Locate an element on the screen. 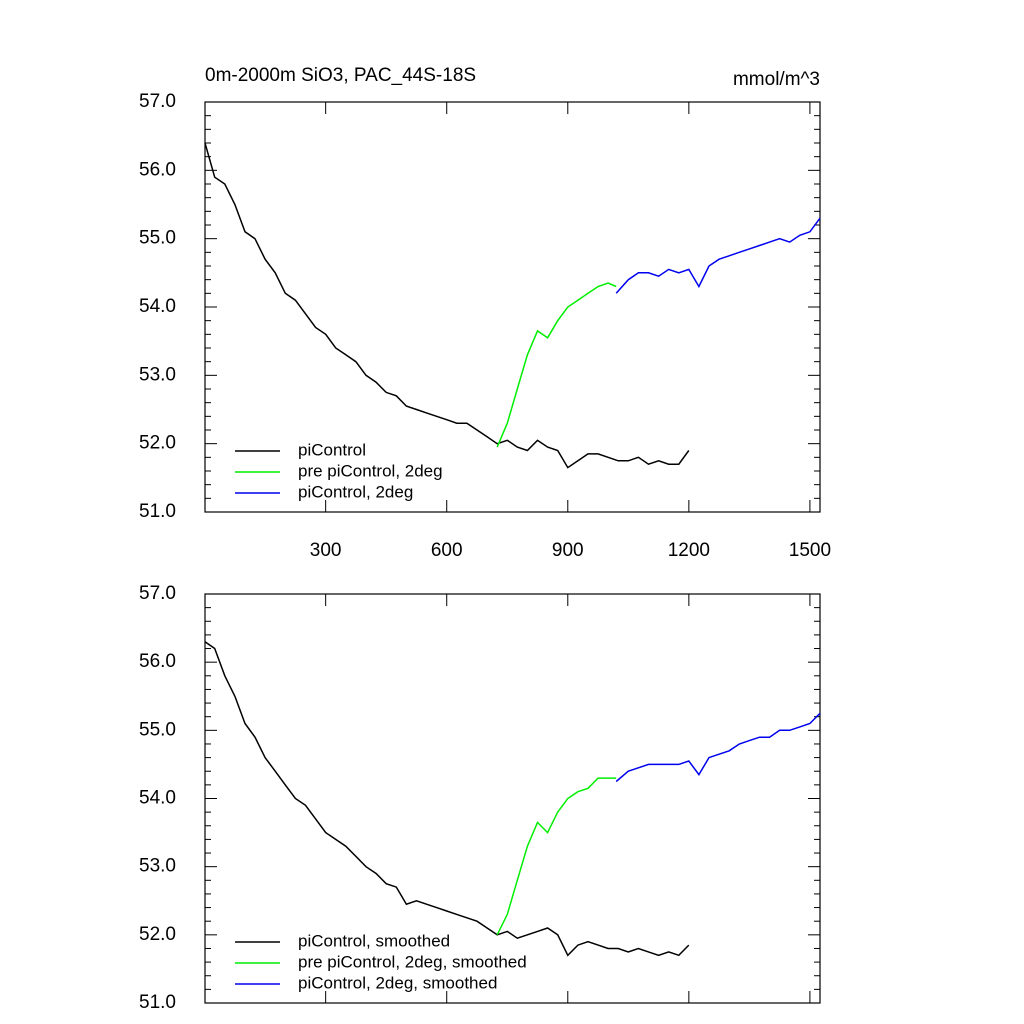  legend-label: pre piControl, 2deg, smoothed is located at coordinates (412, 961).